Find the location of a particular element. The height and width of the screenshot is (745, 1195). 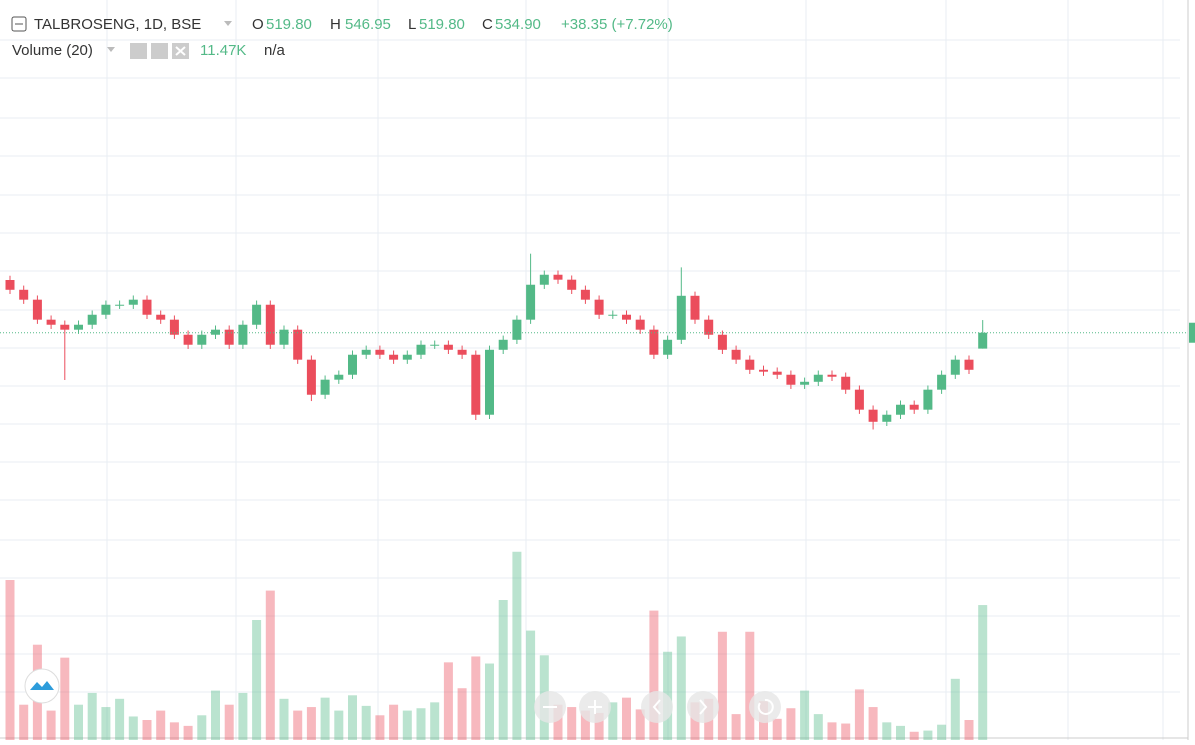

collapse-icon is located at coordinates (19, 24).